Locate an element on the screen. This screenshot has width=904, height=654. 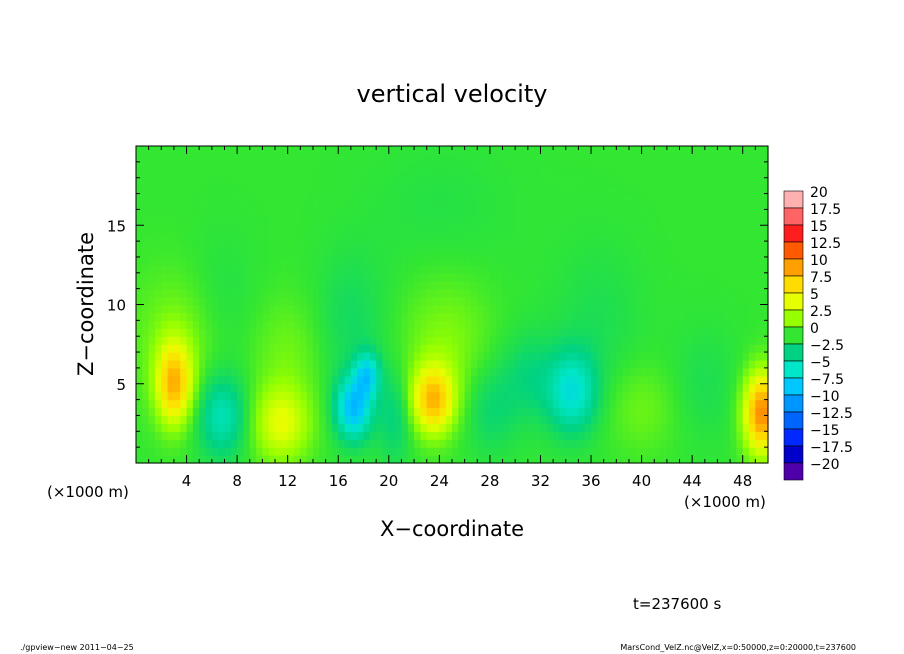
colorbar-label: 17.5 is located at coordinates (825, 210).